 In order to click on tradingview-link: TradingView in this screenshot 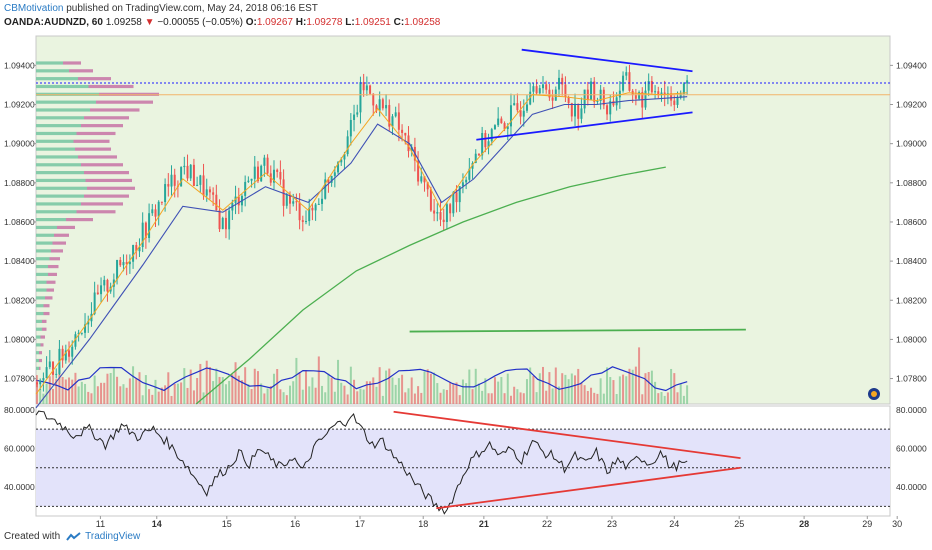, I will do `click(103, 536)`.